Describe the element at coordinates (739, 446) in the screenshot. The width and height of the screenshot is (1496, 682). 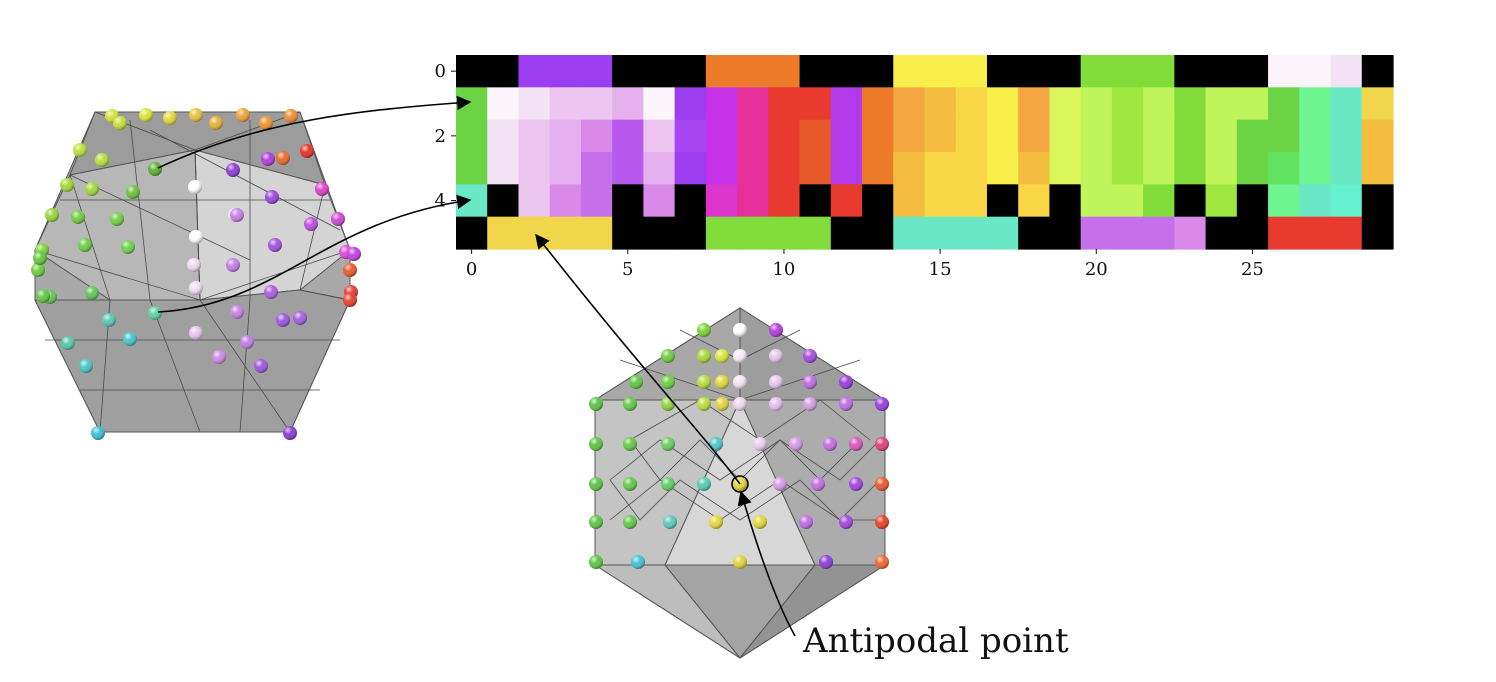
I see `bottom-poly-vertex-dots` at that location.